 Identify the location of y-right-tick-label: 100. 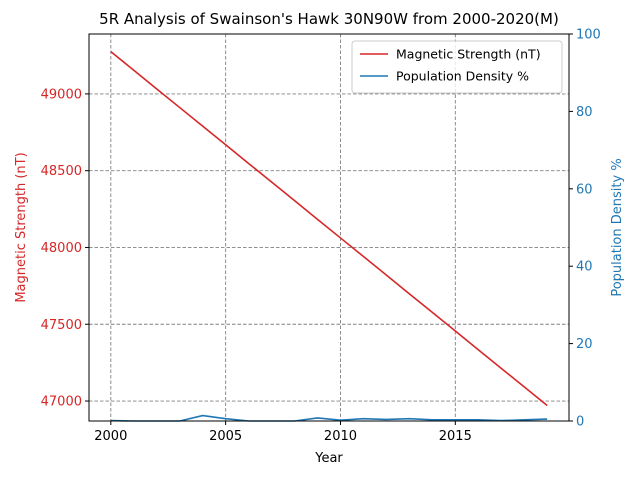
(588, 35).